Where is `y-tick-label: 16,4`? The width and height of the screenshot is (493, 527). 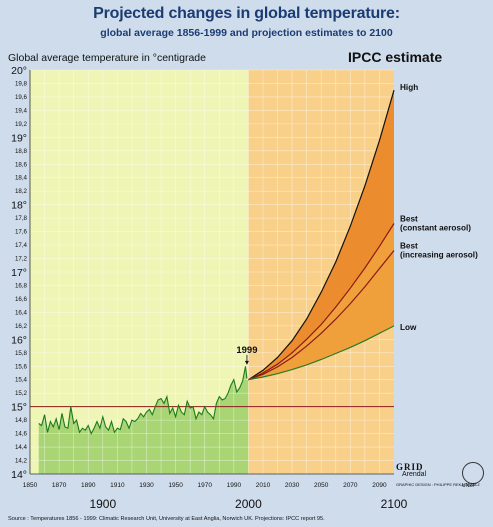
y-tick-label: 16,4 is located at coordinates (21, 312).